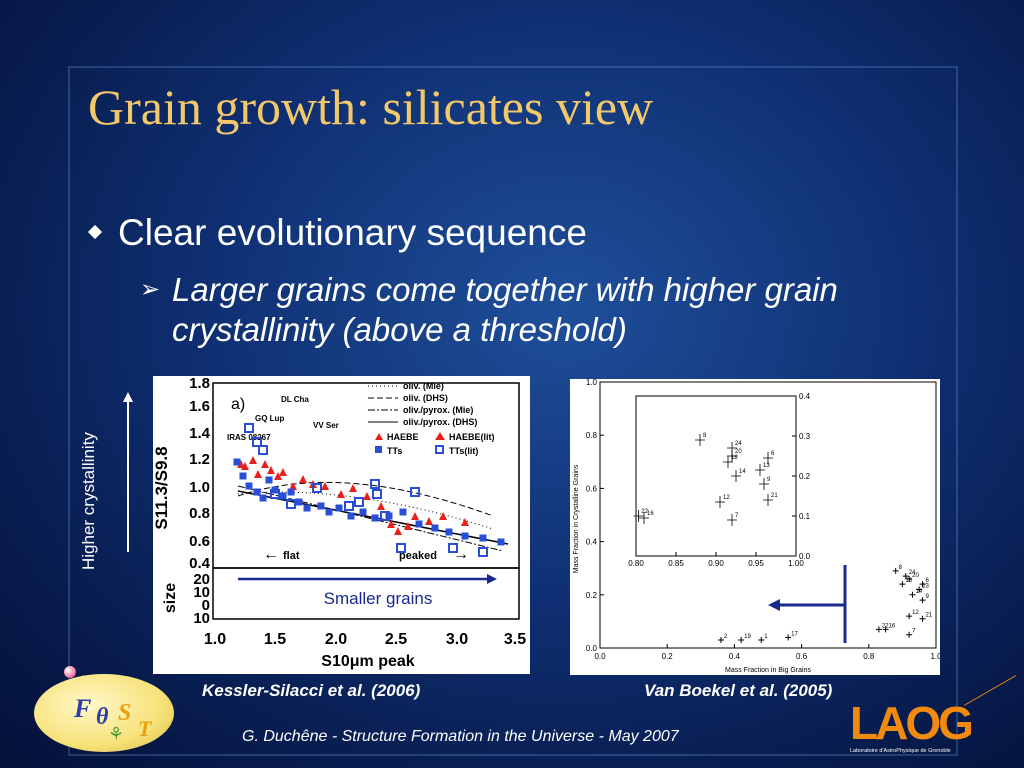 Image resolution: width=1024 pixels, height=768 pixels. I want to click on inset-point-label: 22, so click(644, 512).